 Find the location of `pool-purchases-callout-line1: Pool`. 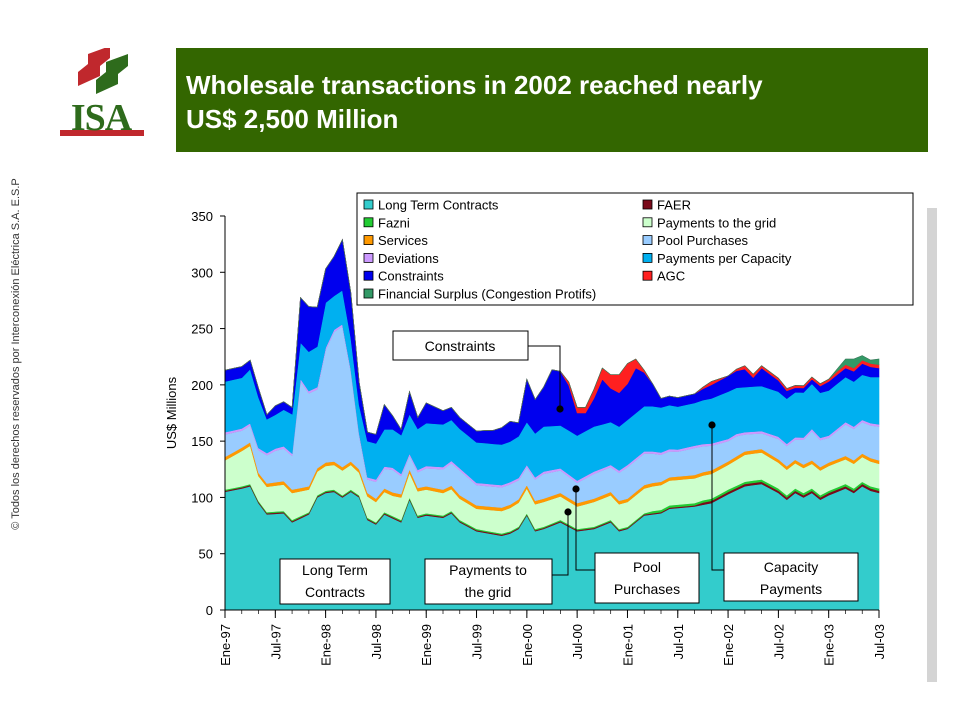

pool-purchases-callout-line1: Pool is located at coordinates (647, 567).